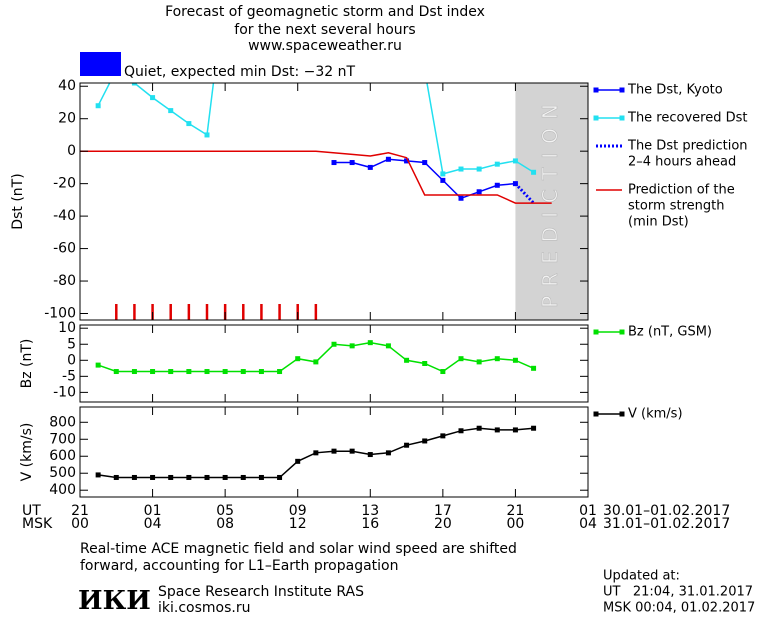  What do you see at coordinates (225, 524) in the screenshot?
I see `x-tick-label-msk: 08` at bounding box center [225, 524].